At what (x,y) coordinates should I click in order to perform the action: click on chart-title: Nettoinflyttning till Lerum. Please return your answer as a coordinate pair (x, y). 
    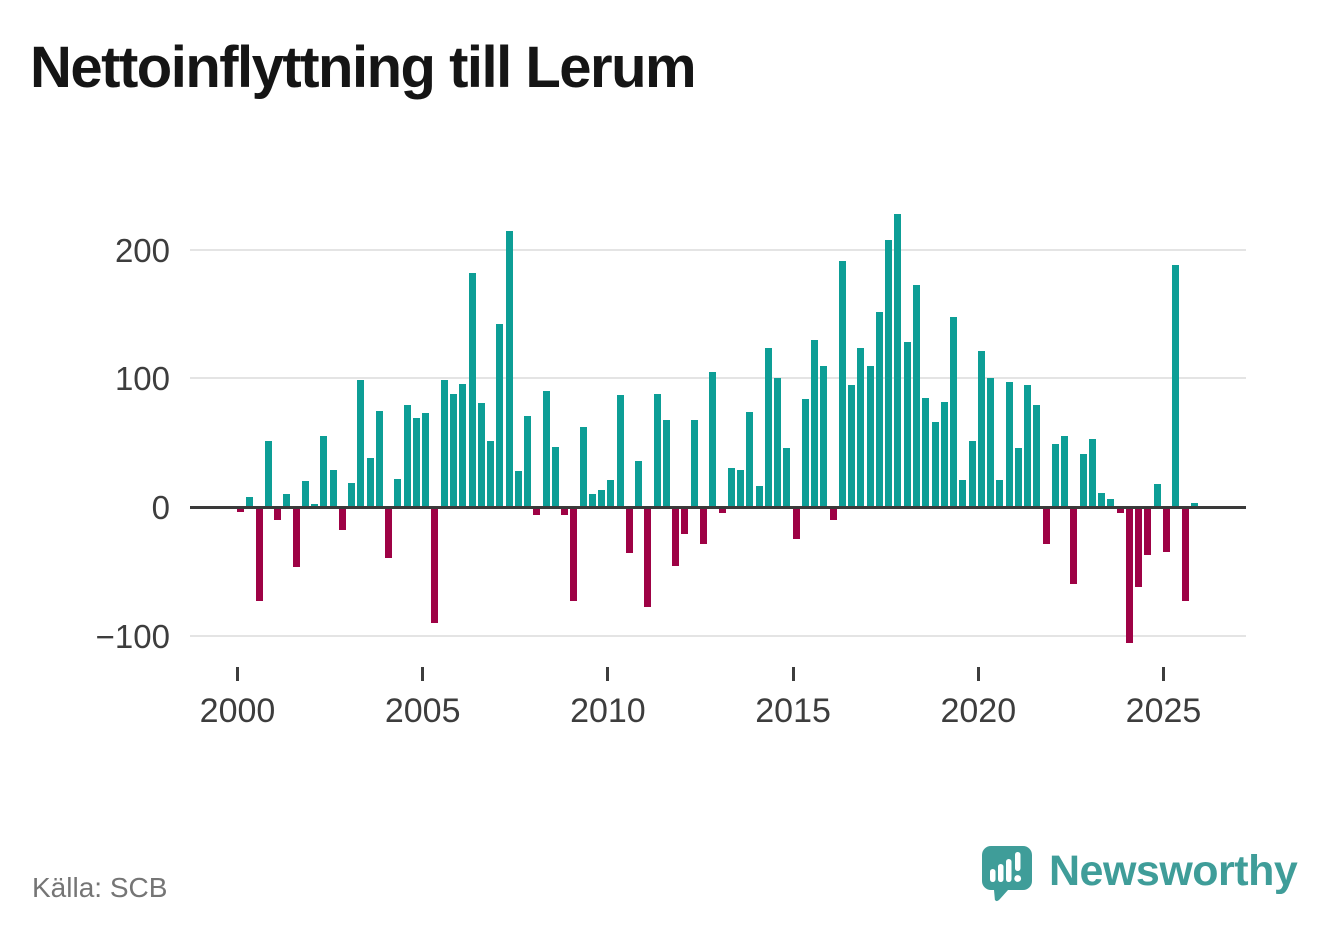
    Looking at the image, I should click on (363, 67).